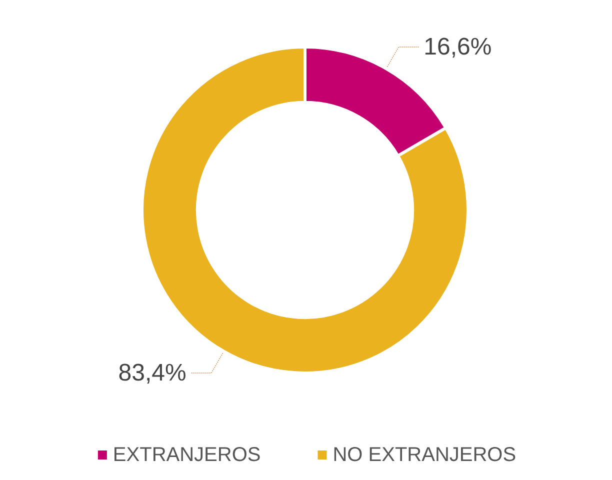 Image resolution: width=612 pixels, height=480 pixels. What do you see at coordinates (152, 373) in the screenshot?
I see `data-label: 83,4%` at bounding box center [152, 373].